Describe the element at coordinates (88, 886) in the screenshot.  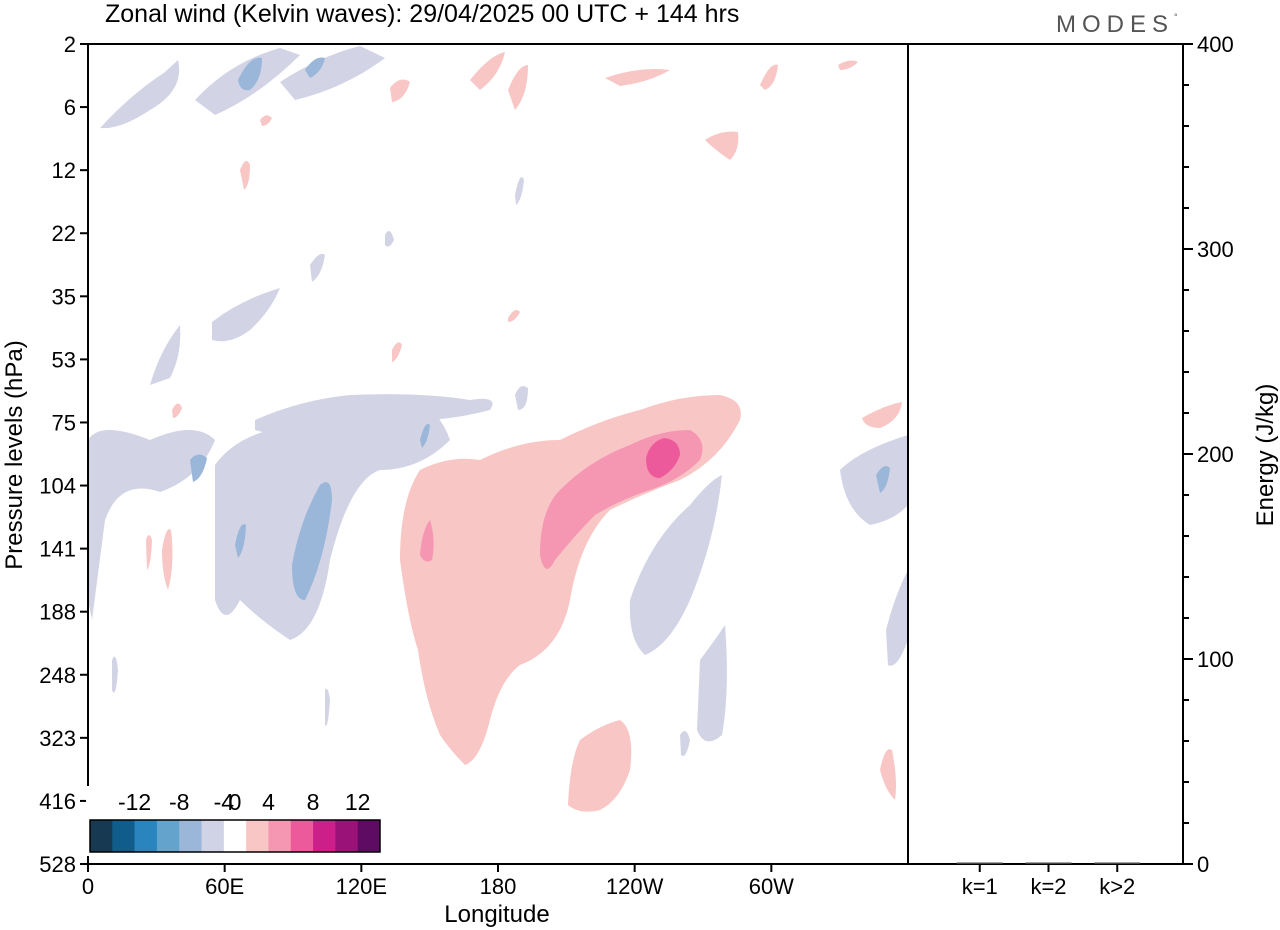
I see `longitude-tick-label: 0` at that location.